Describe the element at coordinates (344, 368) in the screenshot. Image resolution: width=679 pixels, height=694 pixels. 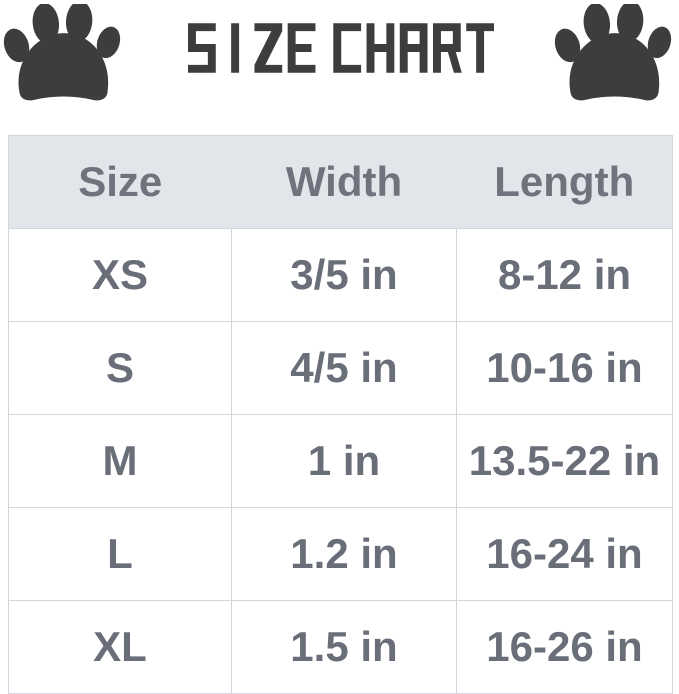
I see `width-cell: 4/5 in` at that location.